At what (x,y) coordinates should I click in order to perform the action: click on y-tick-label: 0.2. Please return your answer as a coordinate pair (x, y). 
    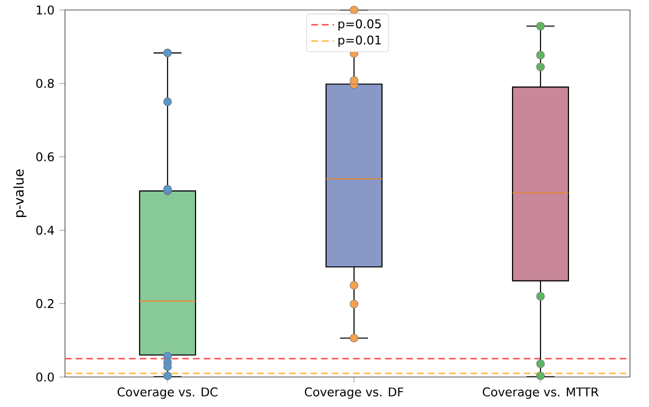
    Looking at the image, I should click on (45, 303).